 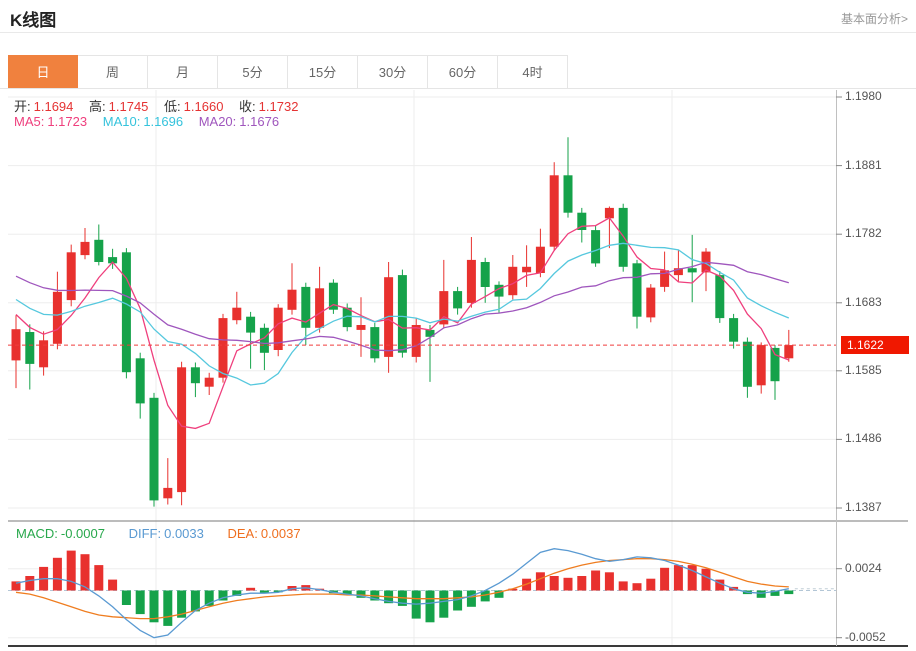 I want to click on tab-30min: 30分, so click(x=393, y=72).